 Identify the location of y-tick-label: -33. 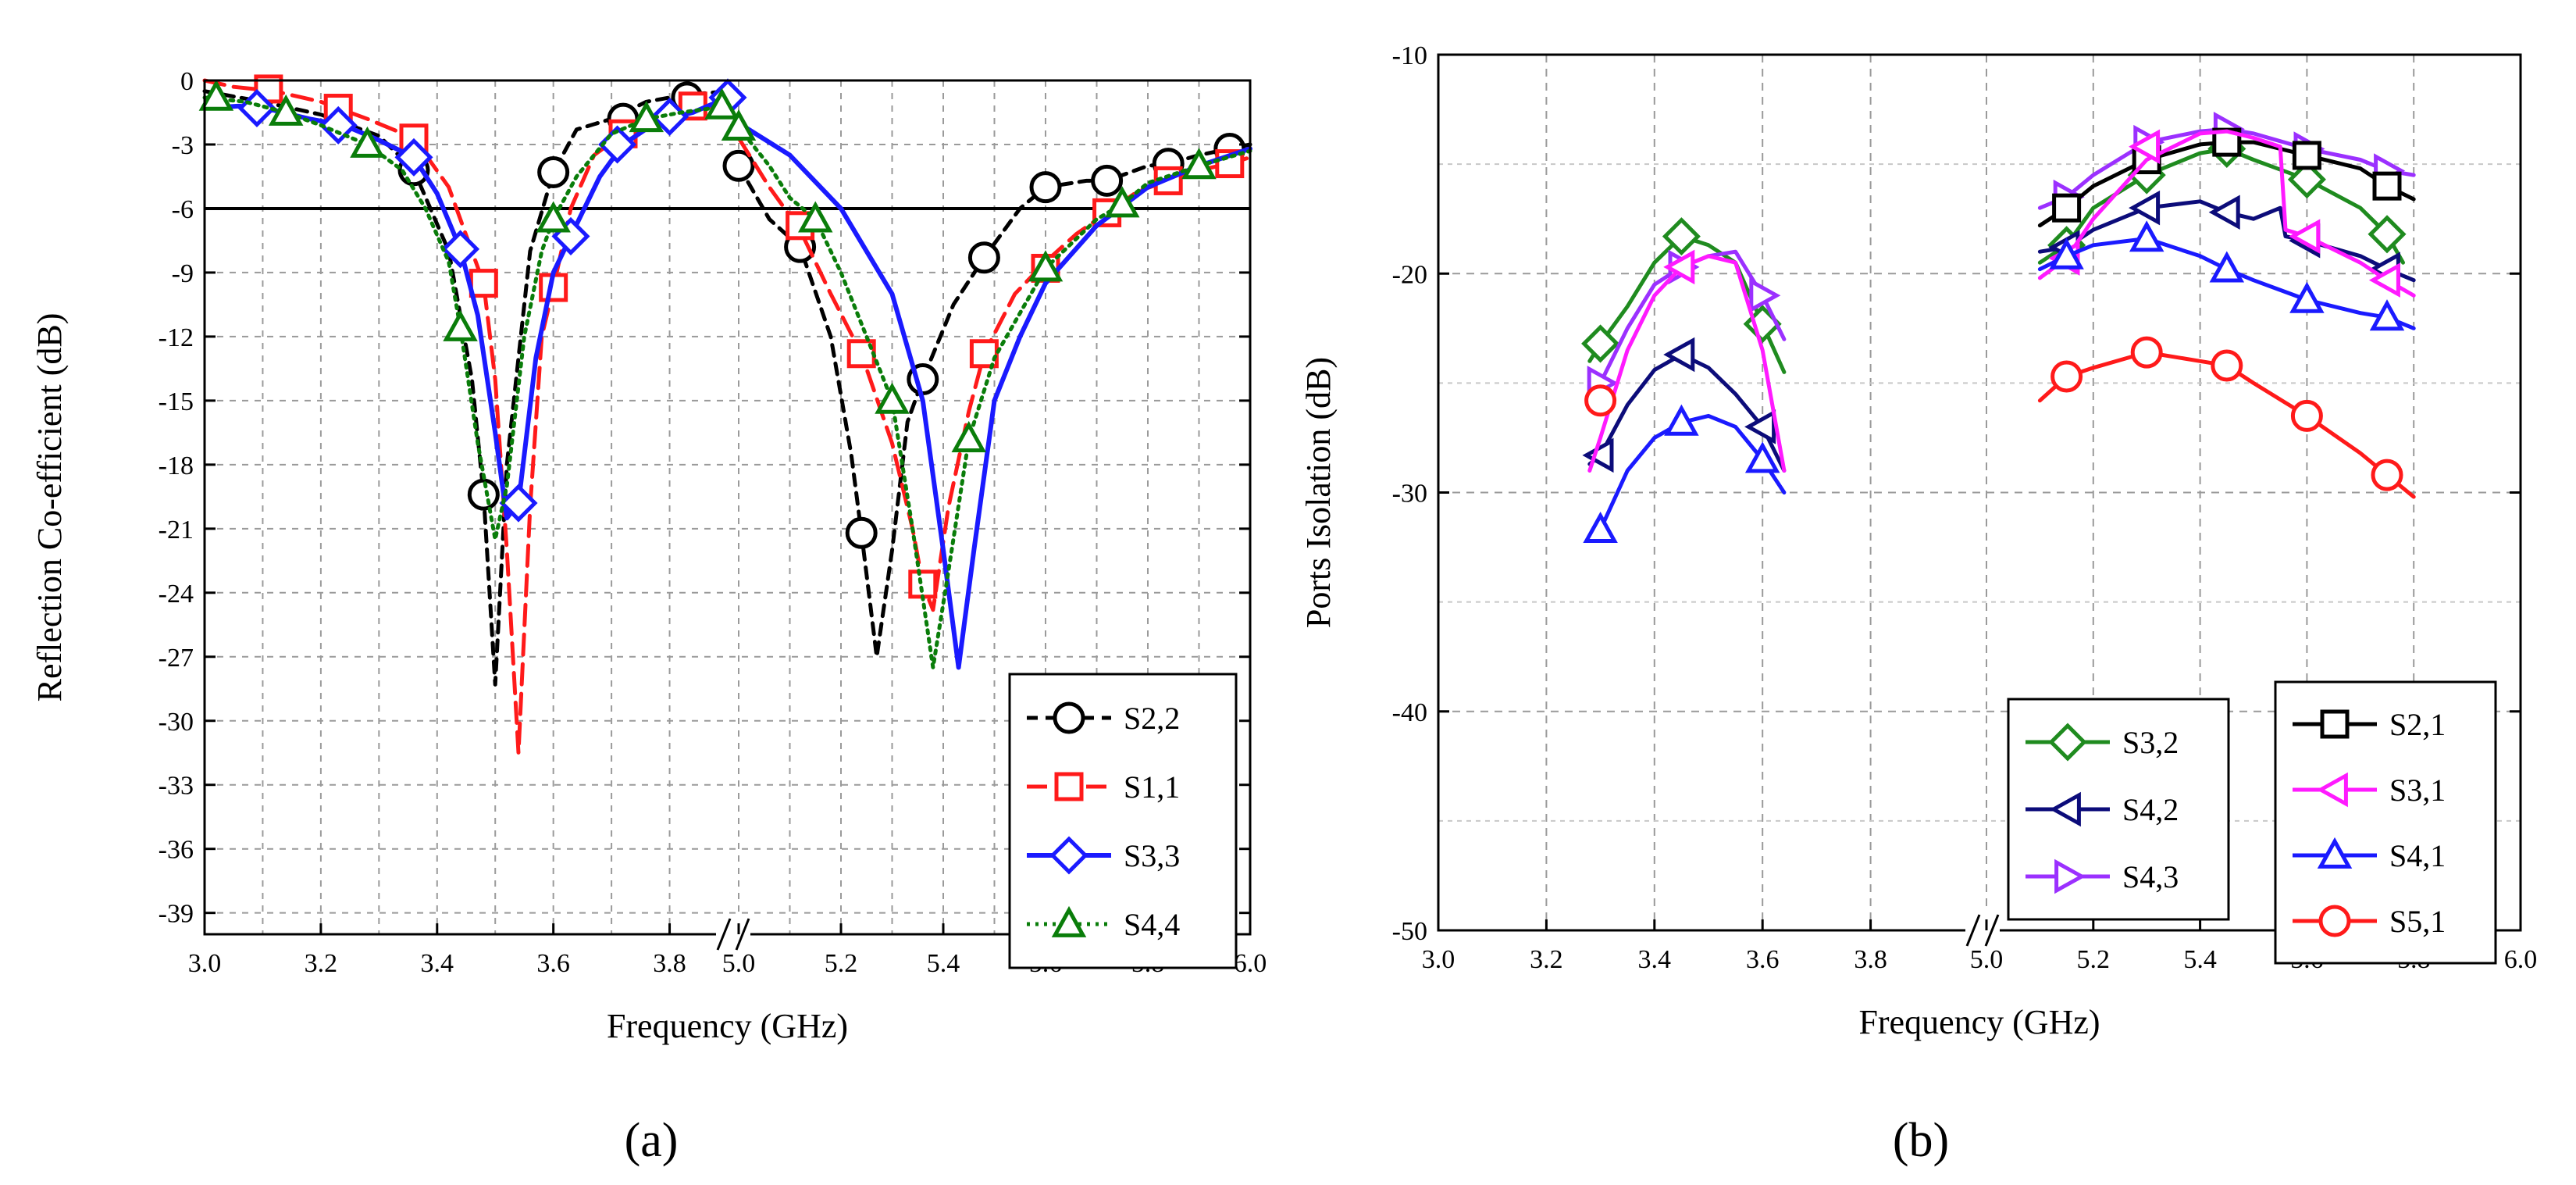
(176, 786).